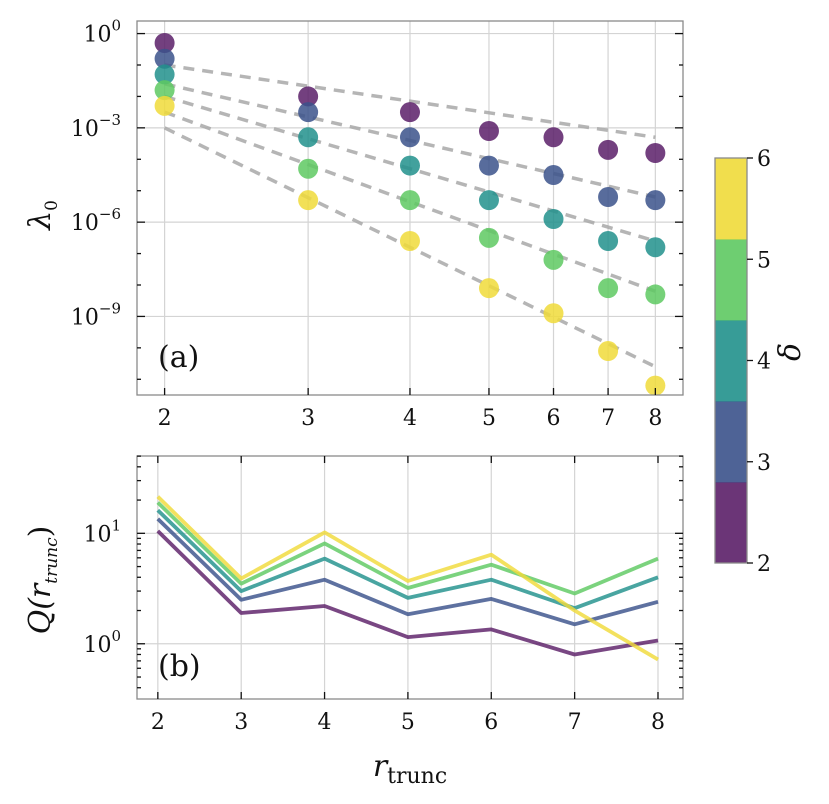 Image resolution: width=829 pixels, height=804 pixels. Describe the element at coordinates (42, 580) in the screenshot. I see `panel-b-ylabel: Q(rtrunc)` at that location.